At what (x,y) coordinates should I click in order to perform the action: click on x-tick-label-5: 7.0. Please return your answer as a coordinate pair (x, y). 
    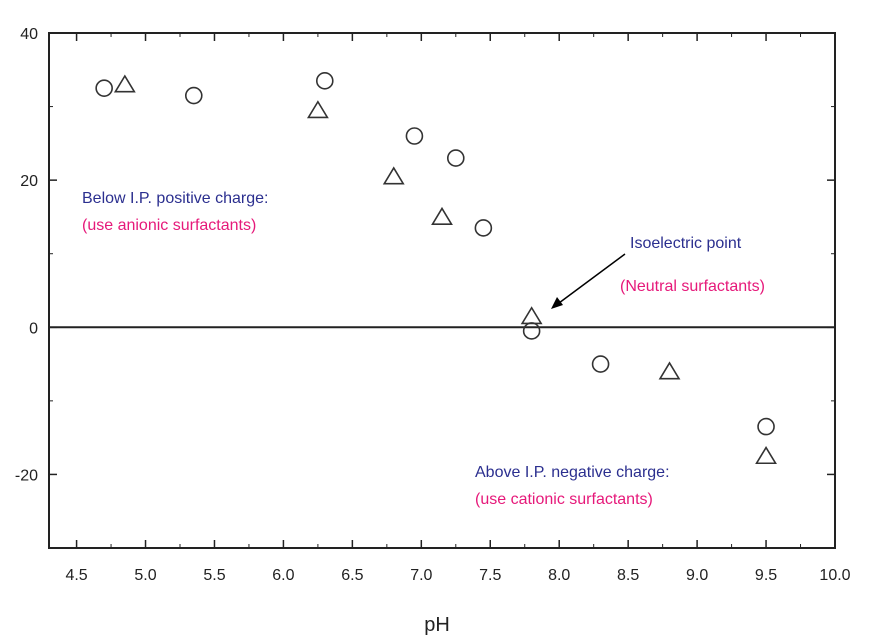
    Looking at the image, I should click on (421, 575).